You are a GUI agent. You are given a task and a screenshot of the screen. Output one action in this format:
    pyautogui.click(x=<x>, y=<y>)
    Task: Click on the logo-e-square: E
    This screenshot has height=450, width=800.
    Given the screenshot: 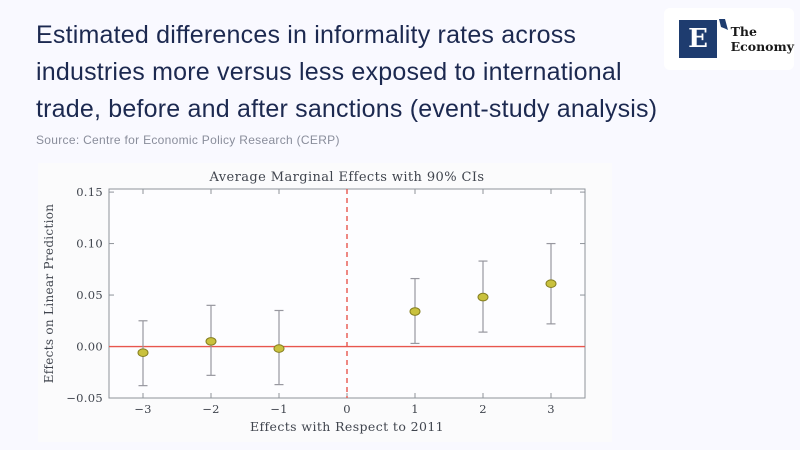 What is the action you would take?
    pyautogui.click(x=698, y=39)
    